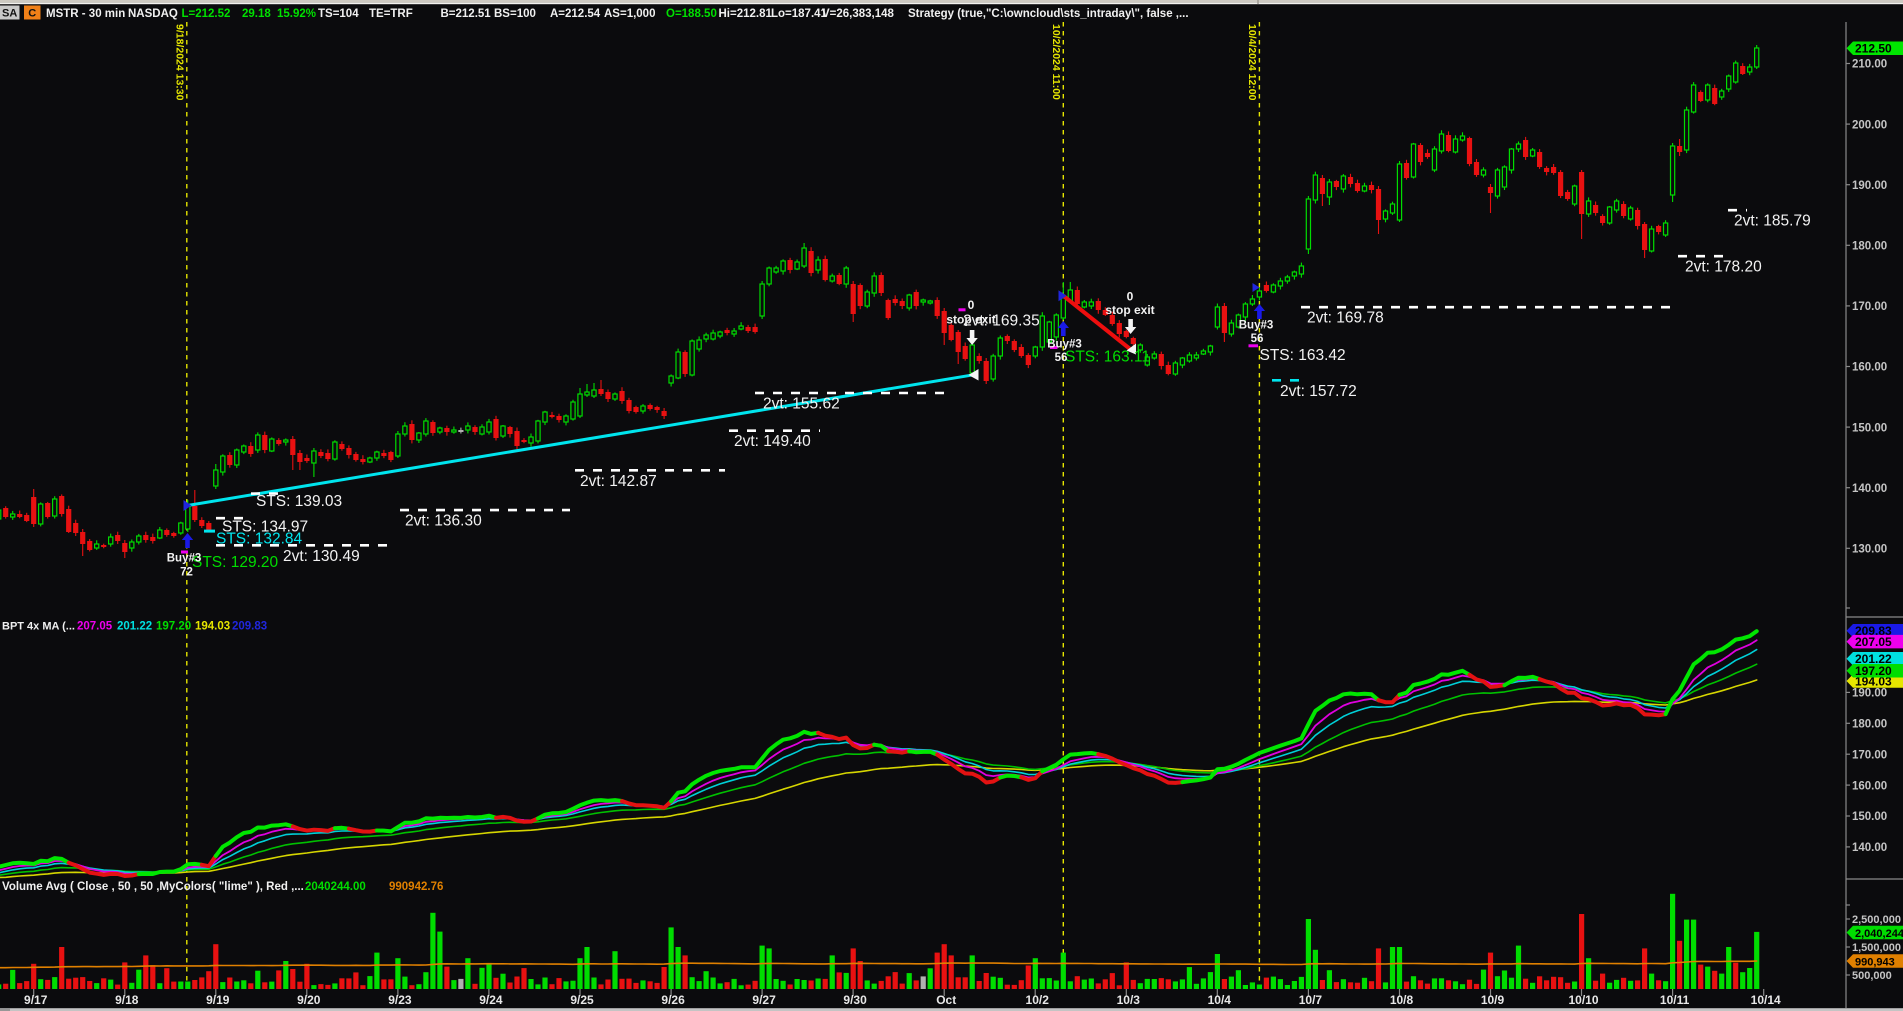  Describe the element at coordinates (1876, 948) in the screenshot. I see `svg-text: 1,500,000` at that location.